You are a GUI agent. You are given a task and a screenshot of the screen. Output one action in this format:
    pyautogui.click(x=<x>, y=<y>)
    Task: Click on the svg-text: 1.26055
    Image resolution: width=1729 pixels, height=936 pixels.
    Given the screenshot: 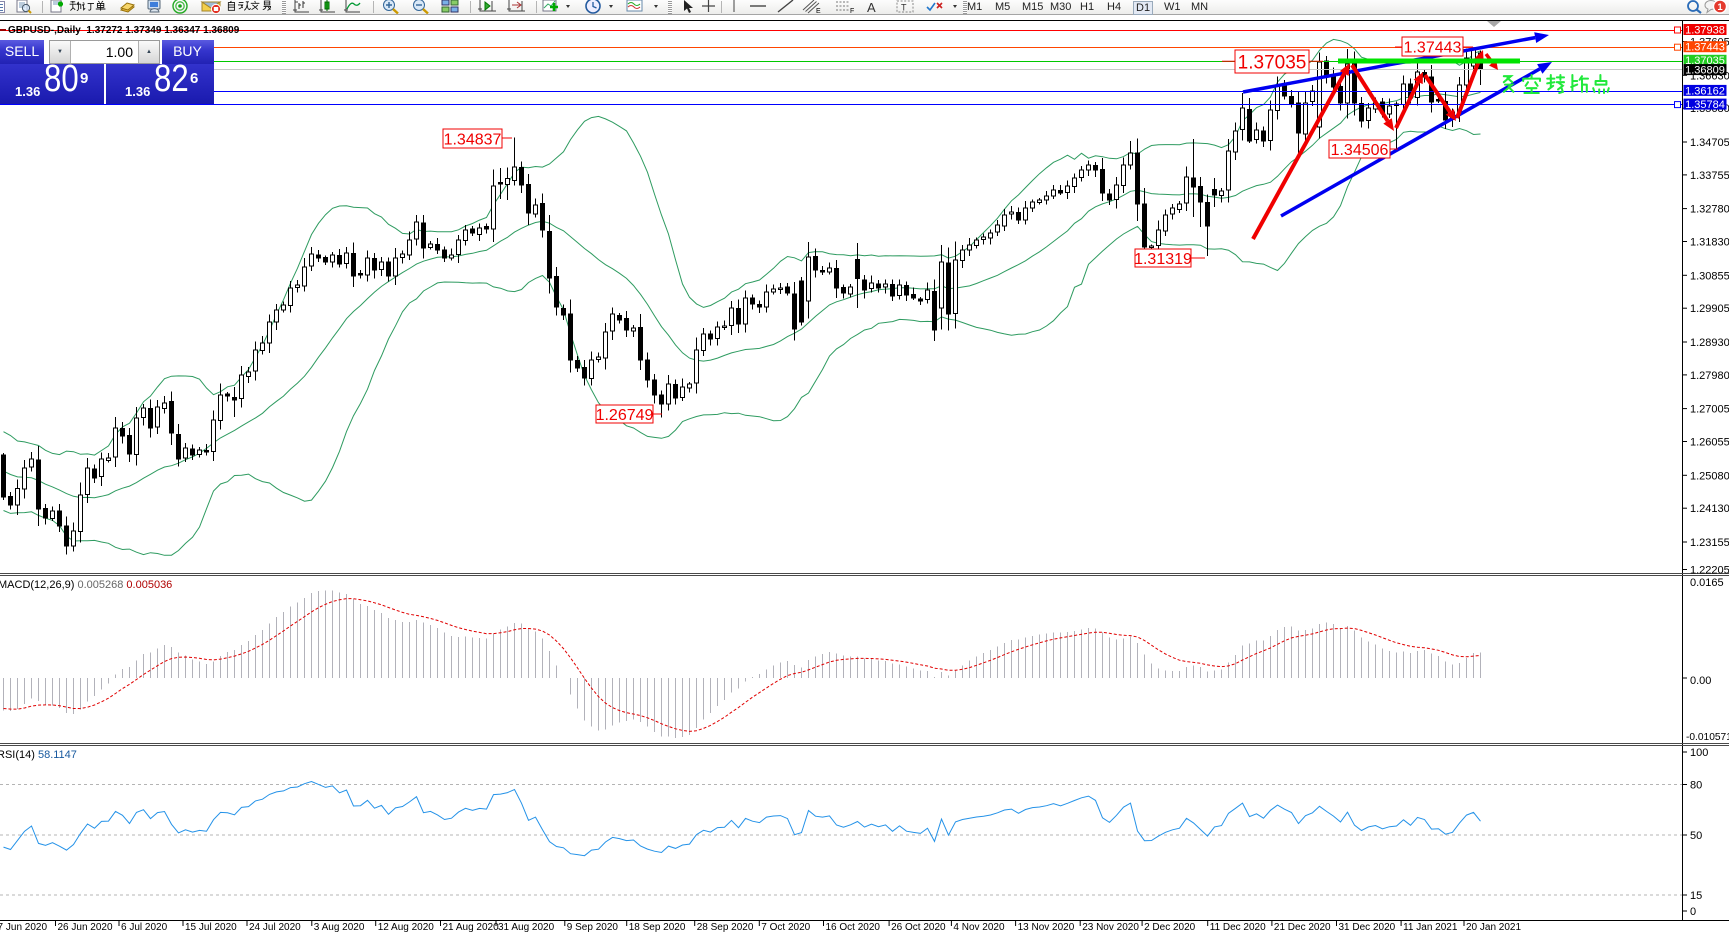 What is the action you would take?
    pyautogui.click(x=1709, y=443)
    